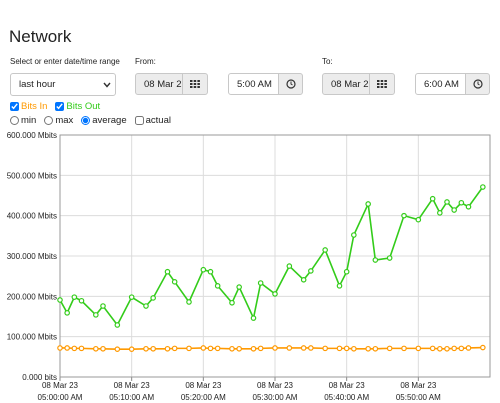  What do you see at coordinates (253, 84) in the screenshot?
I see `from-time: 5:00 AM` at bounding box center [253, 84].